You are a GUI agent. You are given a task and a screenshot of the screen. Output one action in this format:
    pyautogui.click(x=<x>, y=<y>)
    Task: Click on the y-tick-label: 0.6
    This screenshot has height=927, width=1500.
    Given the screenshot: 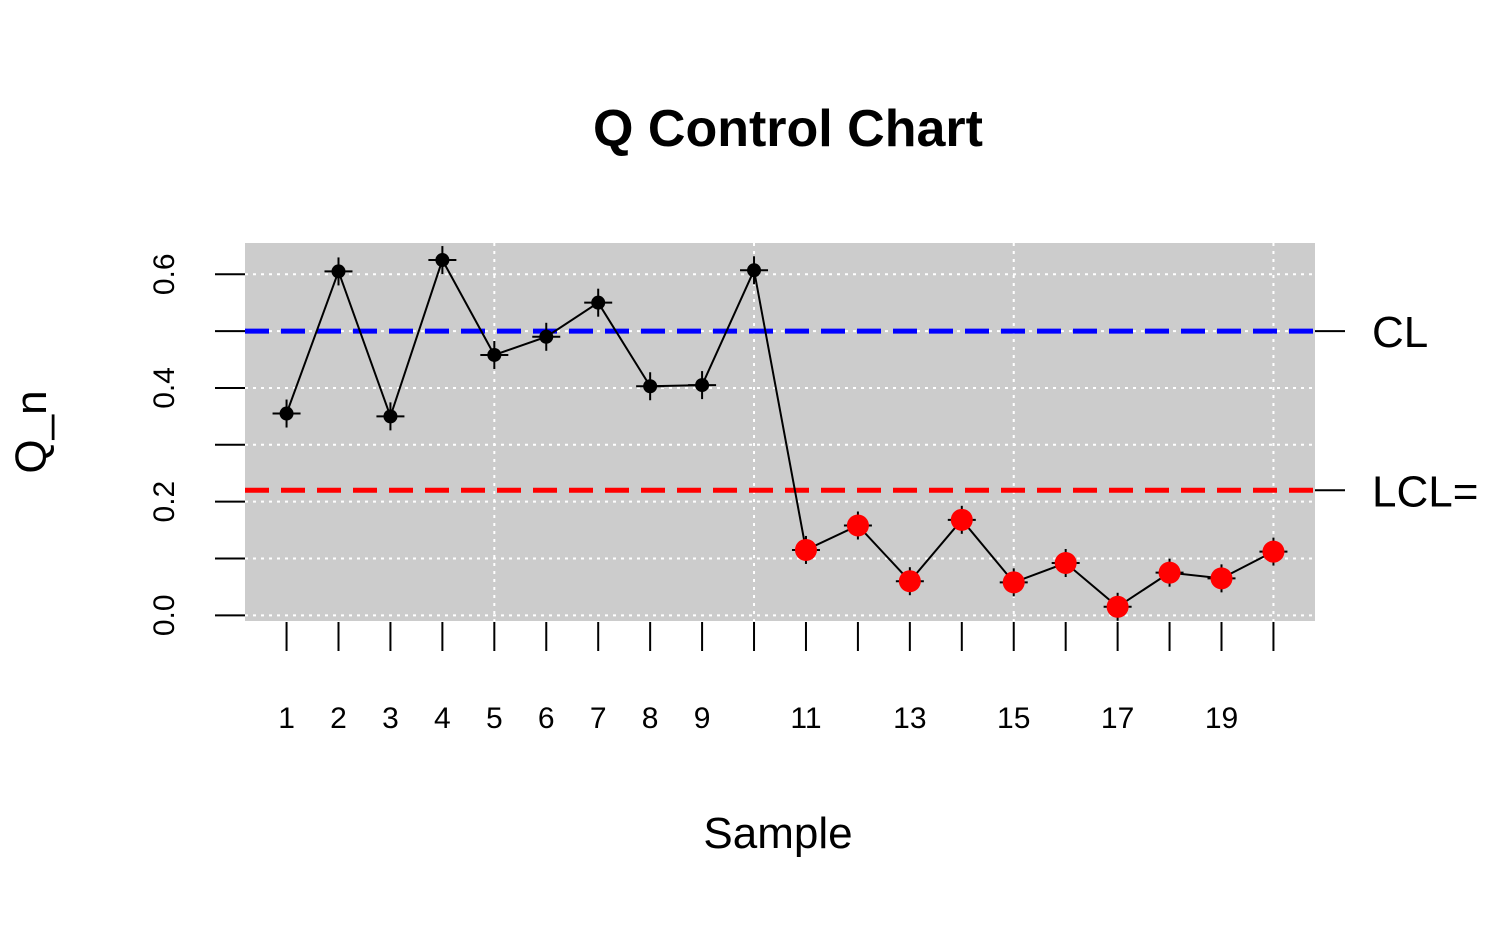 What is the action you would take?
    pyautogui.click(x=164, y=274)
    